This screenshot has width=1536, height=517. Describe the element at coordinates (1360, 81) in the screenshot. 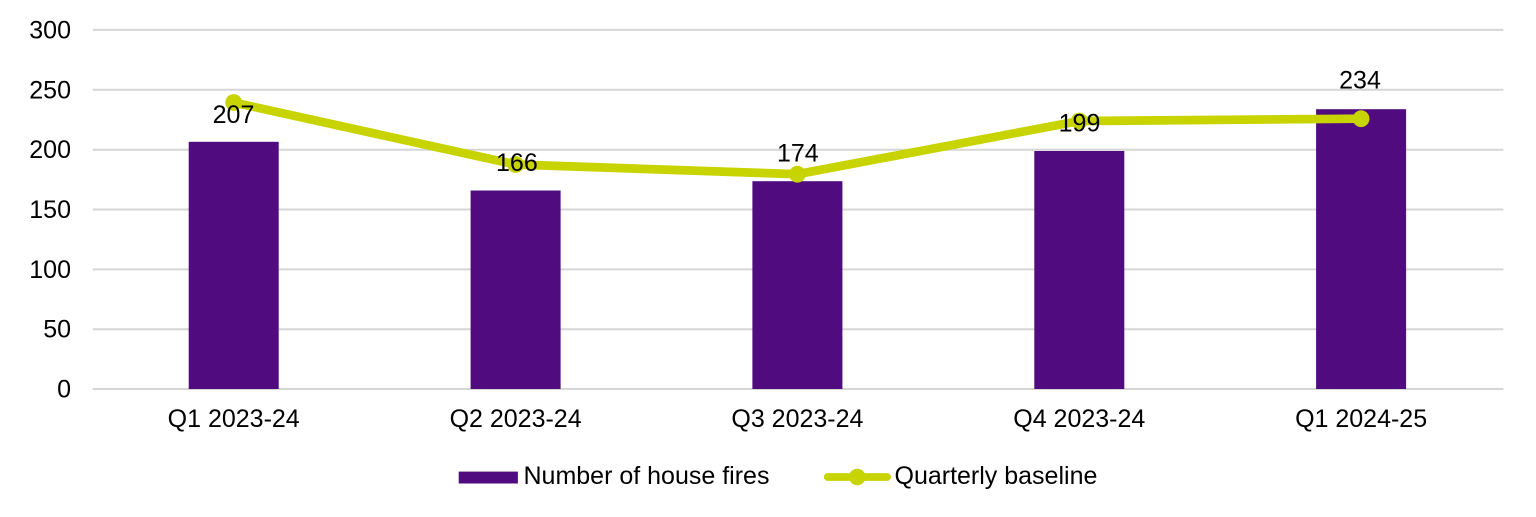

I see `svg-text: 234` at that location.